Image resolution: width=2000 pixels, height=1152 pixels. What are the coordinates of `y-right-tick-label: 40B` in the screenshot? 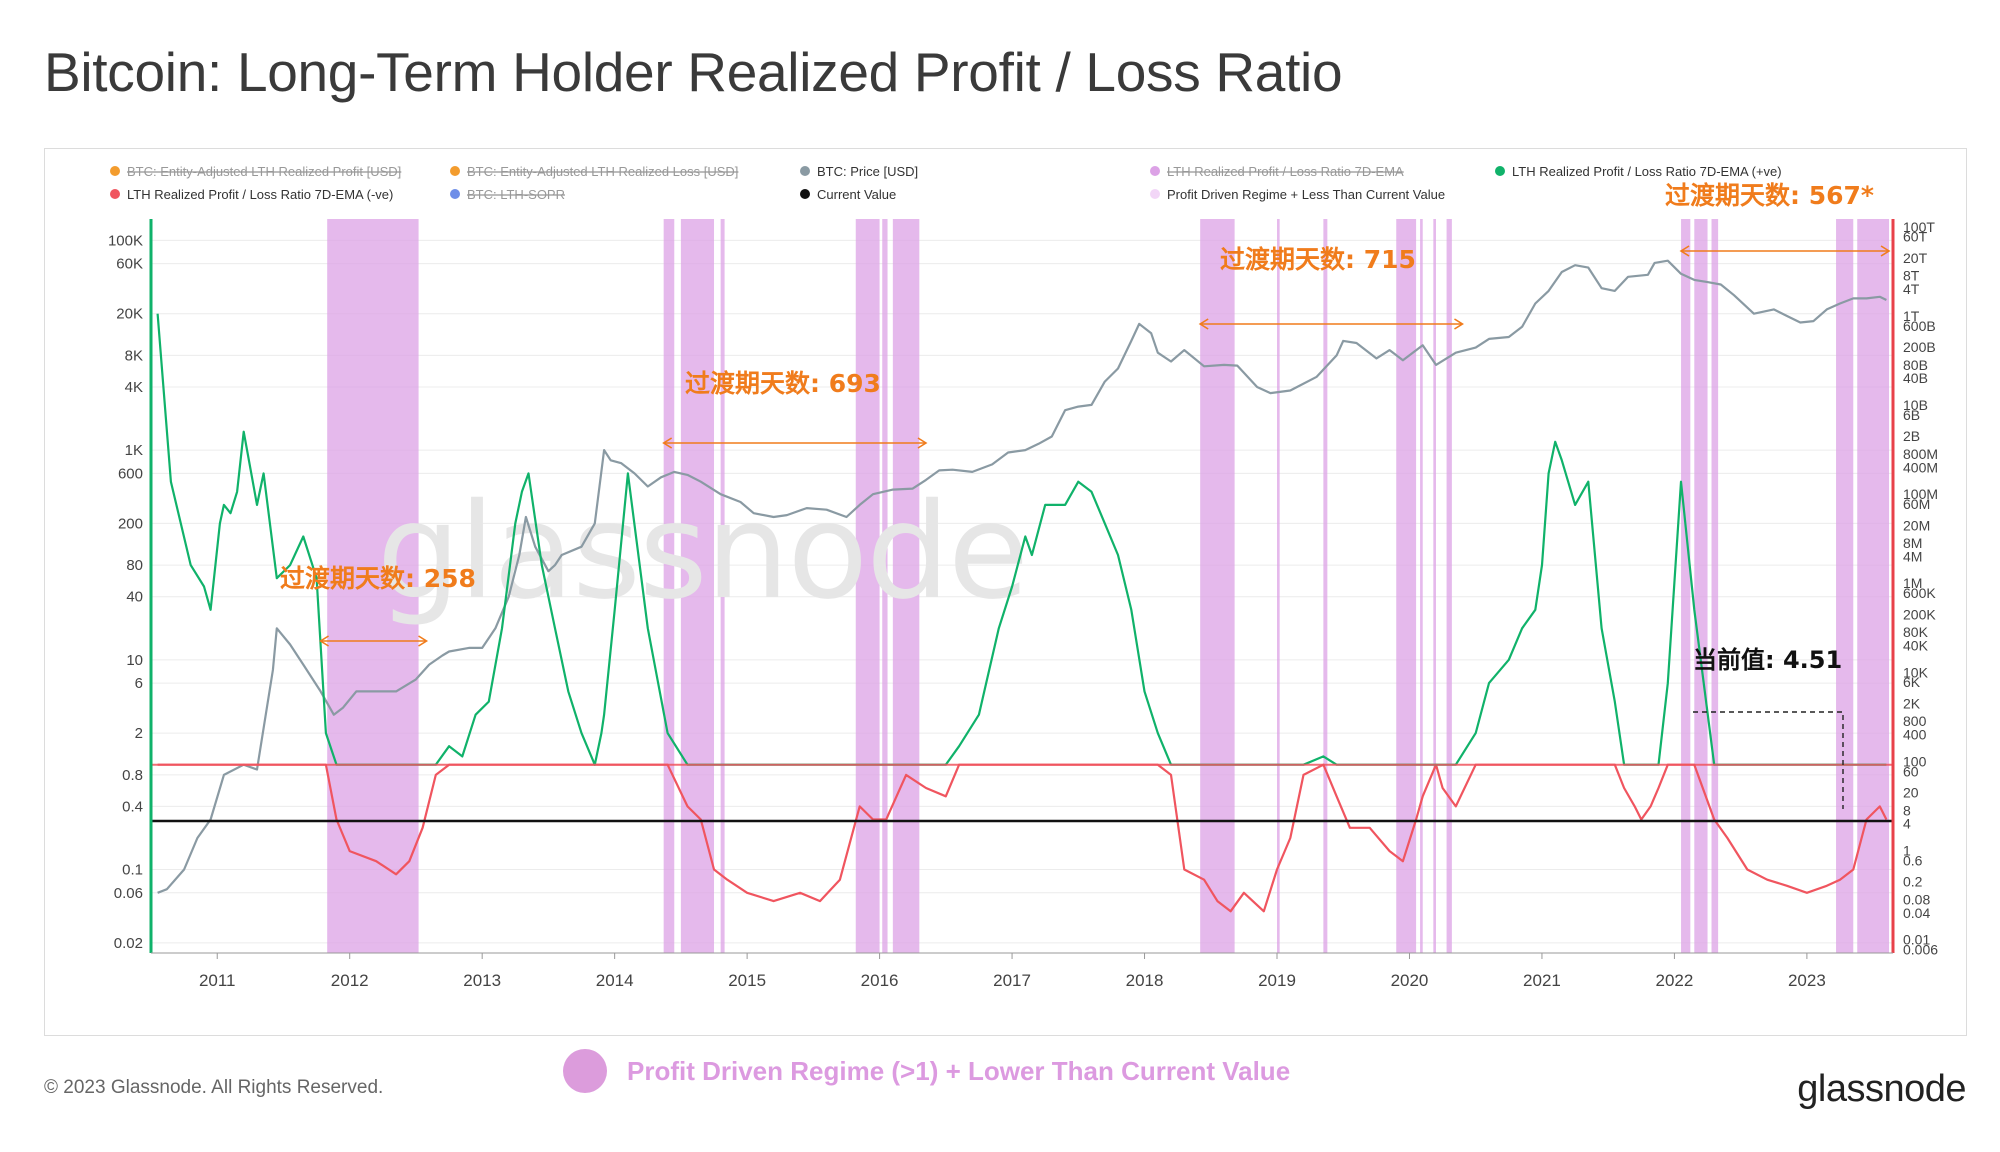 It's located at (1915, 378).